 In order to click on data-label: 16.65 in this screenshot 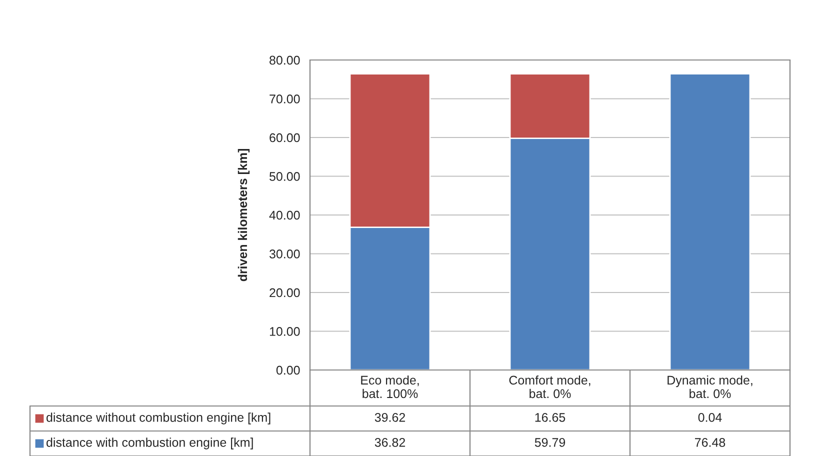, I will do `click(550, 417)`.